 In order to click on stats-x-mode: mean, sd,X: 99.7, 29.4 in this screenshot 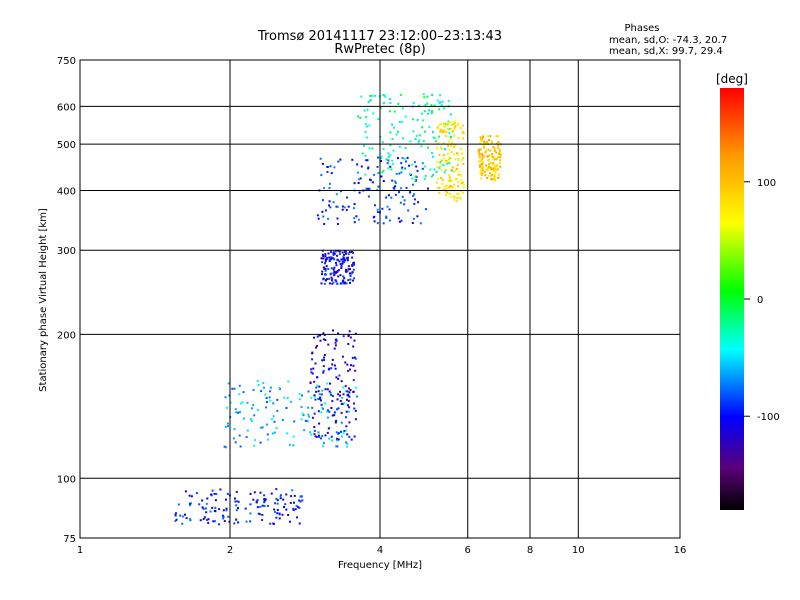, I will do `click(666, 51)`.